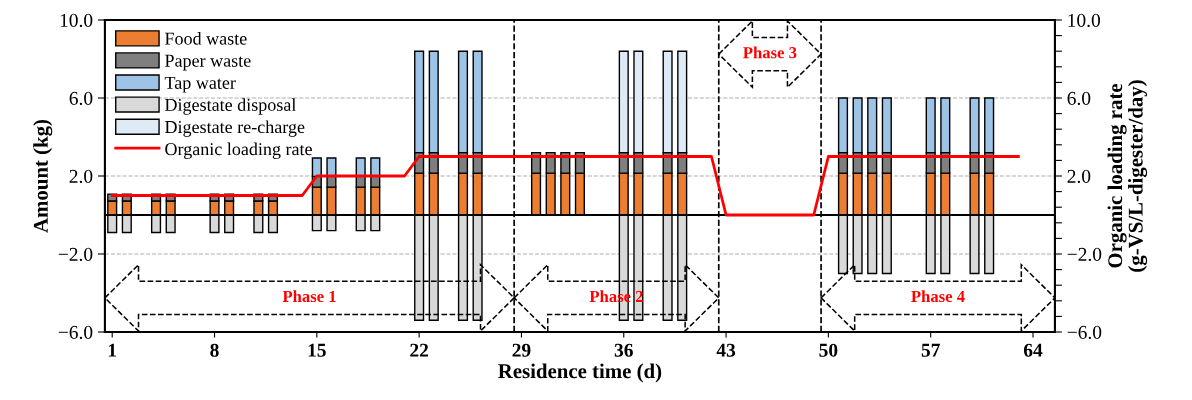  Describe the element at coordinates (238, 150) in the screenshot. I see `legend-label: Organic loading rate` at that location.